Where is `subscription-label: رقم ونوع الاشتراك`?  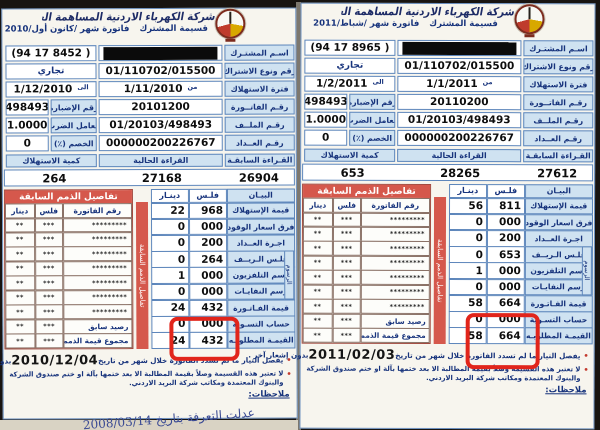 subscription-label: رقم ونوع الاشتراك is located at coordinates (558, 66).